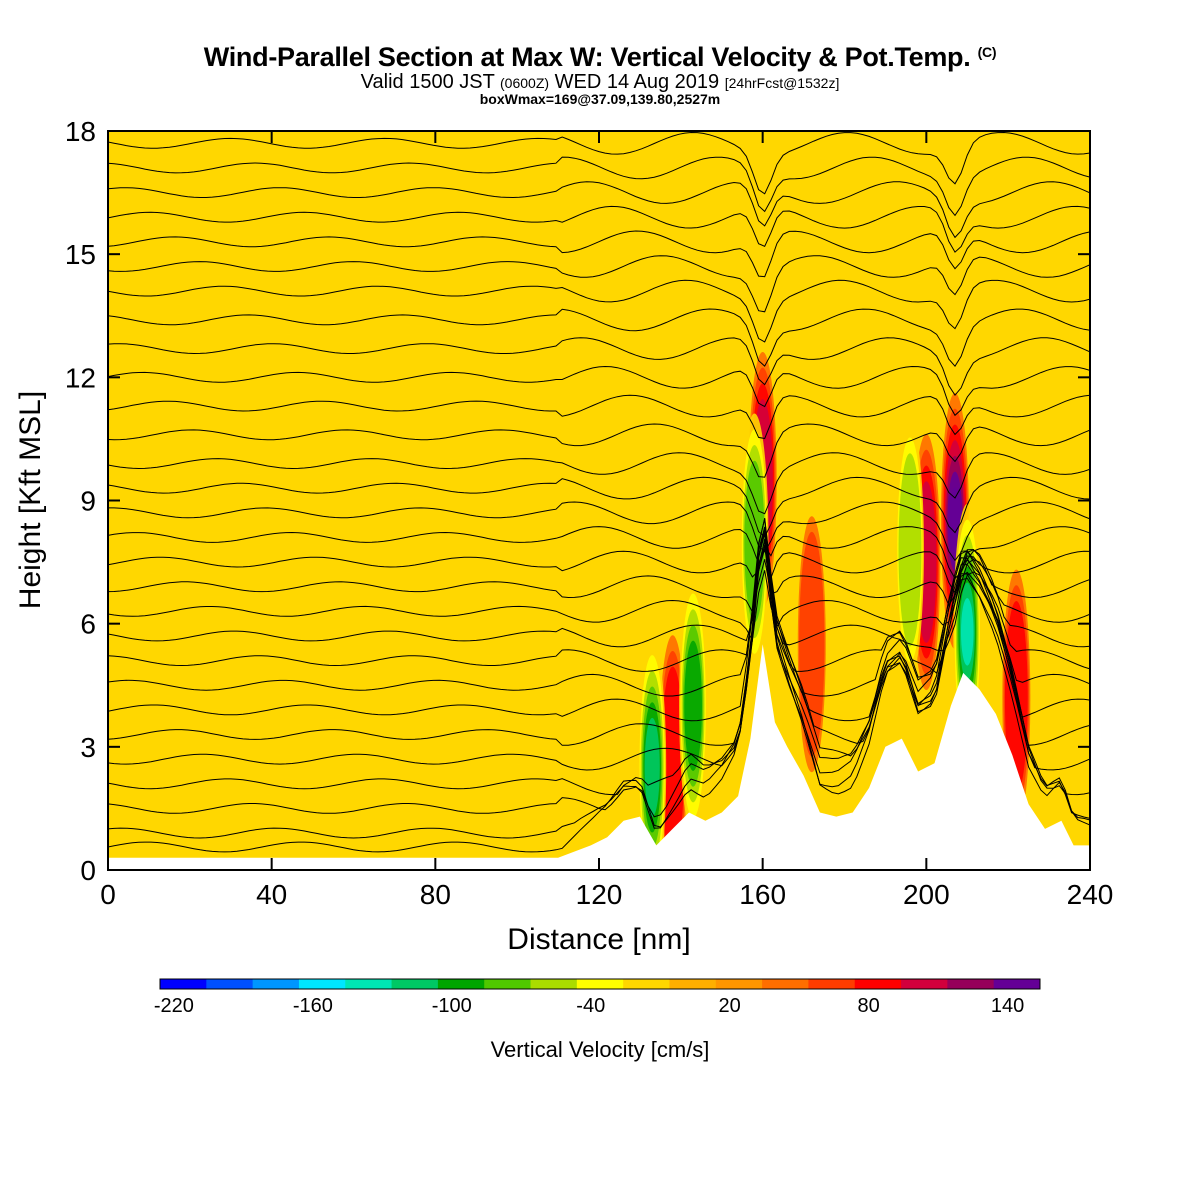 This screenshot has width=1200, height=1200. What do you see at coordinates (590, 1006) in the screenshot?
I see `colorbar-tick-label: -40` at bounding box center [590, 1006].